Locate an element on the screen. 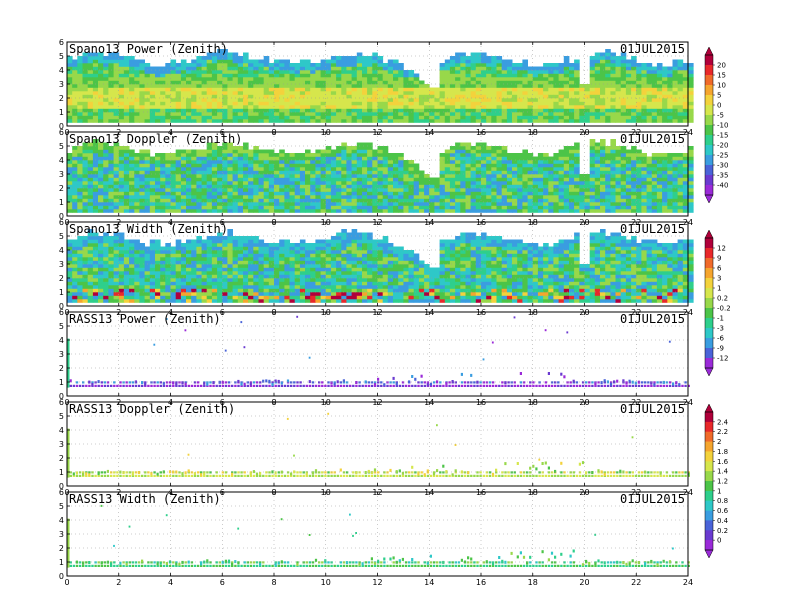 The image size is (792, 612). panel-title: Spano13 Power (Zenith) is located at coordinates (148, 49).